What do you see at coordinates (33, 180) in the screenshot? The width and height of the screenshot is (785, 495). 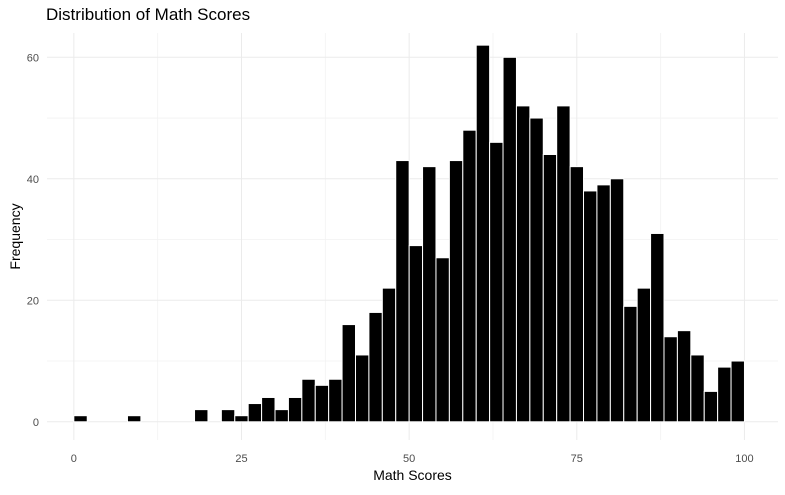 I see `y-tick-label: 40` at bounding box center [33, 180].